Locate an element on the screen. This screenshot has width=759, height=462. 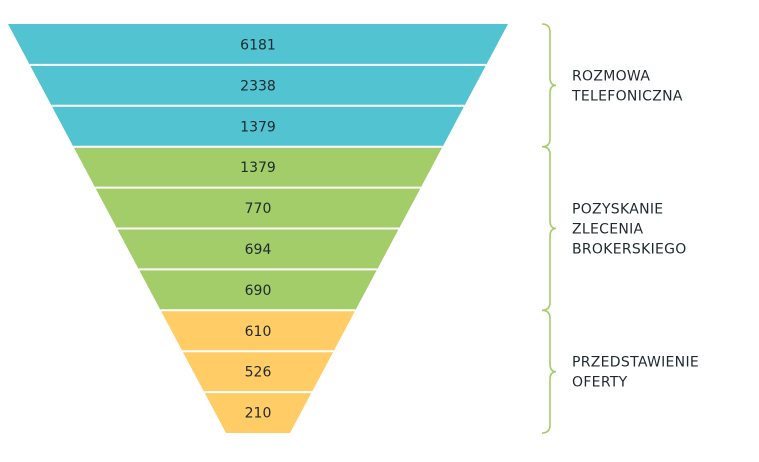
group-label: ZLECENIA is located at coordinates (608, 230).